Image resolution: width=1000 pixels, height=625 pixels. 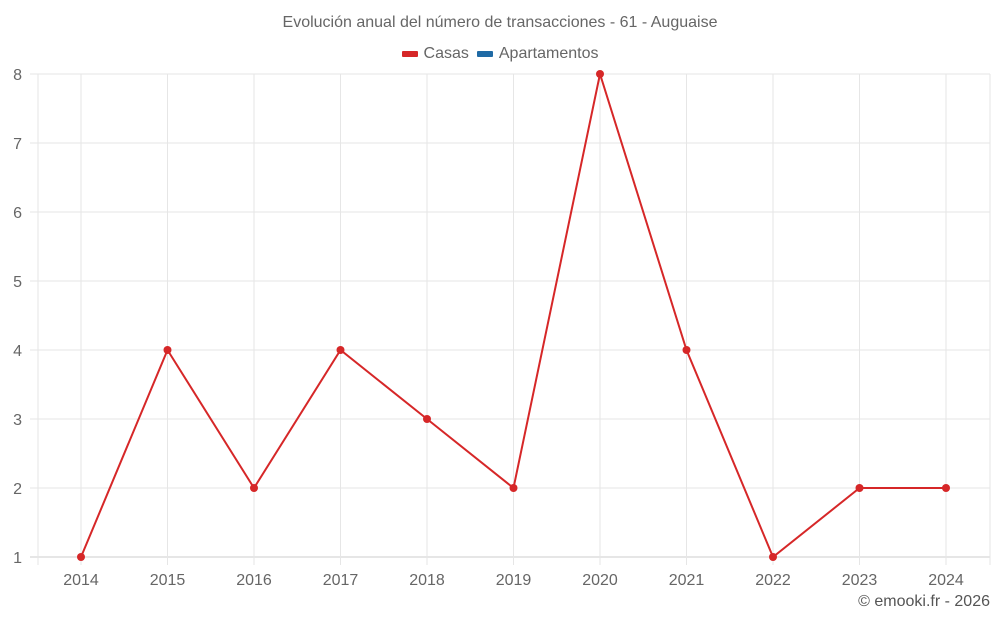 What do you see at coordinates (17, 282) in the screenshot?
I see `y-tick-label: 5` at bounding box center [17, 282].